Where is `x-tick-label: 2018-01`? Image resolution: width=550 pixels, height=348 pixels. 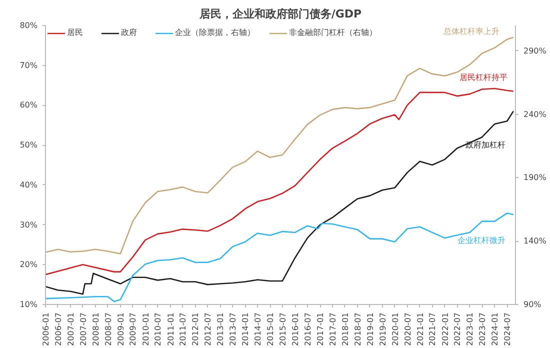 x-tick-label: 2018-01 is located at coordinates (345, 329).